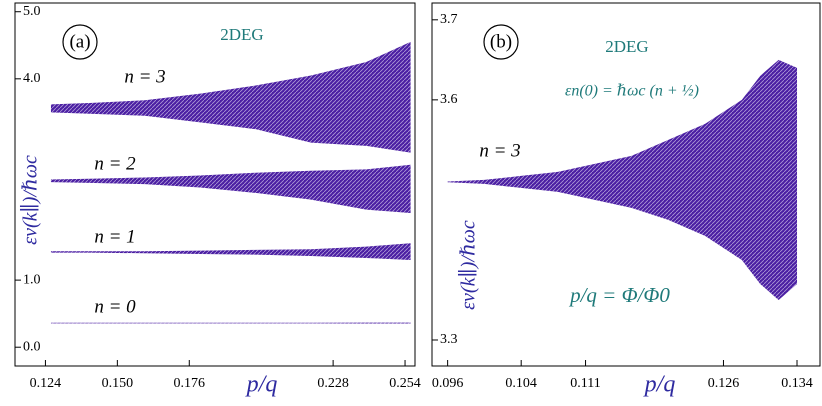  Describe the element at coordinates (32, 11) in the screenshot. I see `y-tick-label: 5.0` at that location.